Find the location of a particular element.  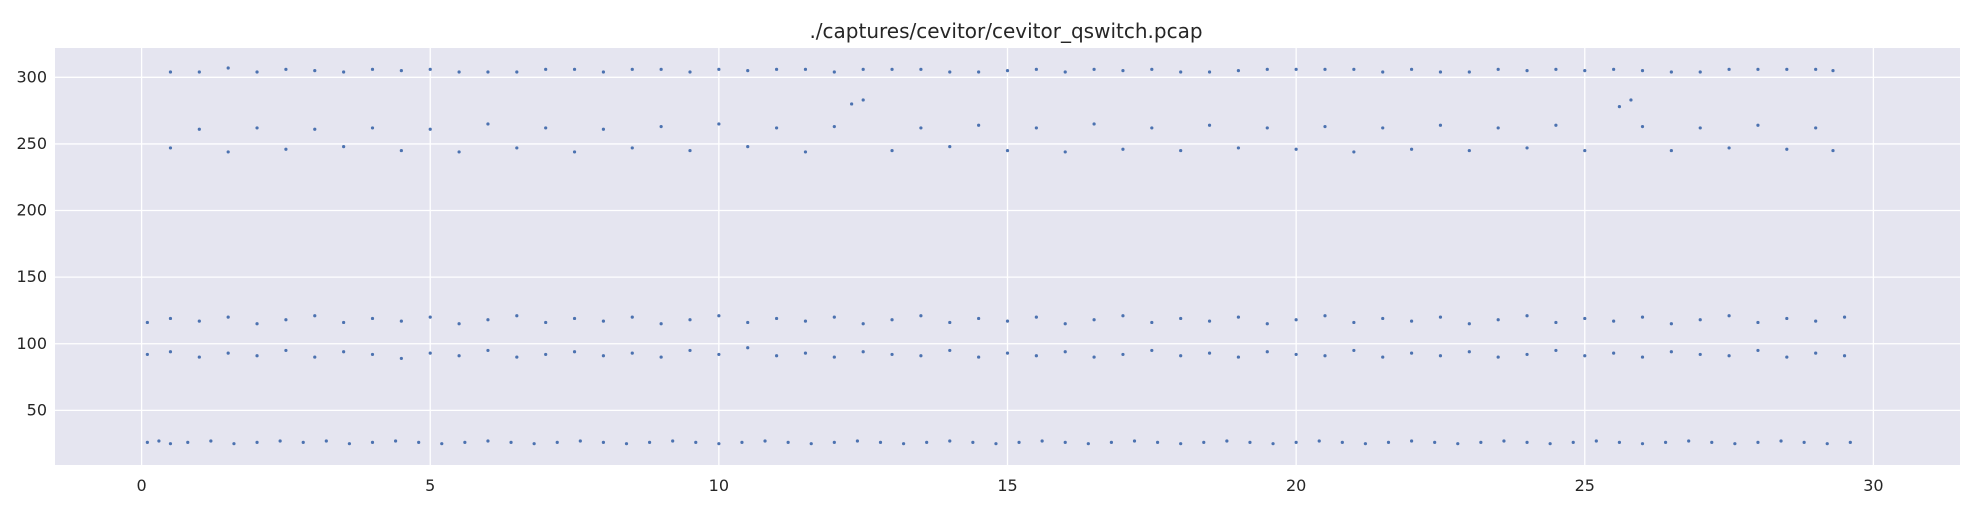

y-tick-label: 250 is located at coordinates (31, 143).